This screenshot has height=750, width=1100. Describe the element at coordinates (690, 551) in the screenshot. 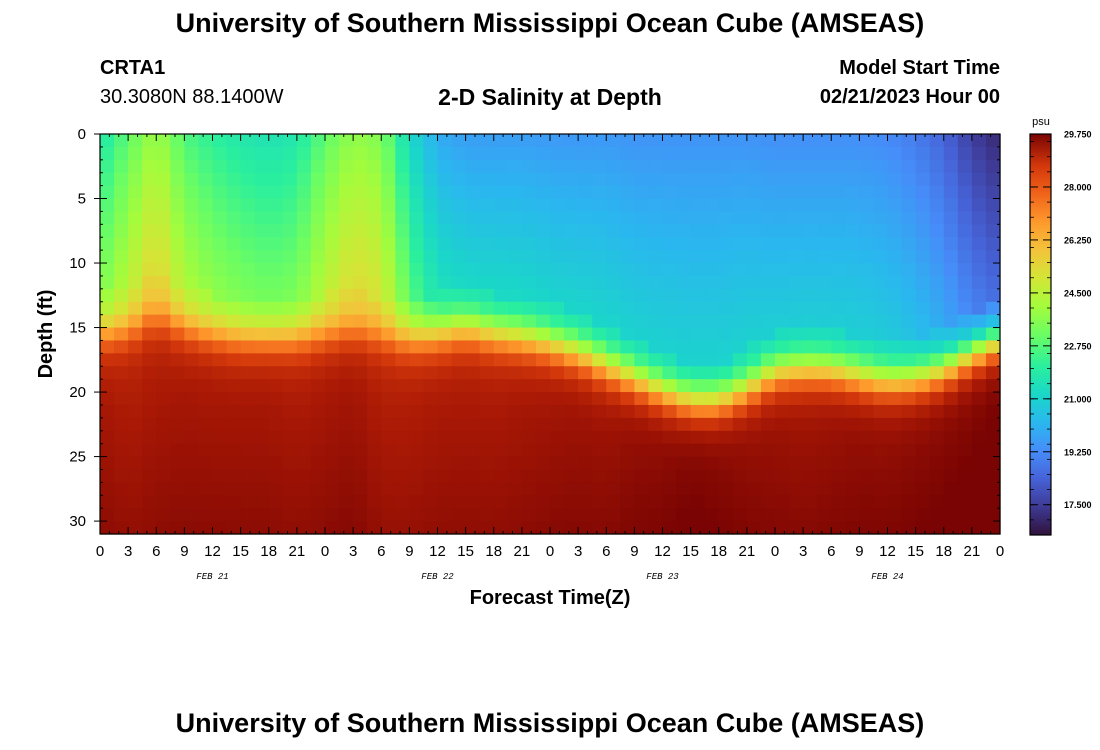

I see `x-tick-label: 15` at that location.